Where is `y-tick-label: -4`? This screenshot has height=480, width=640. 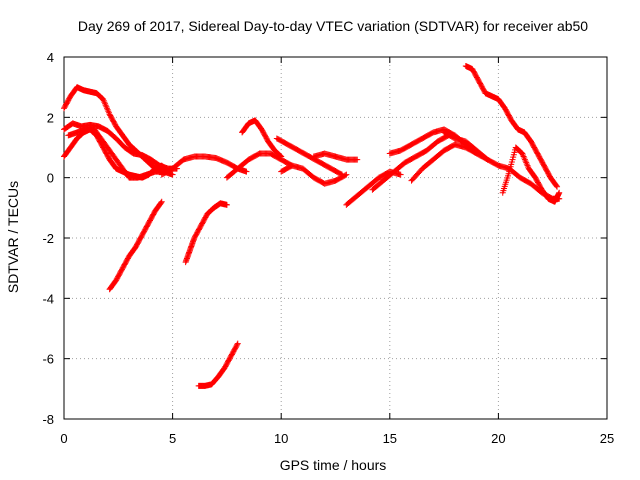
y-tick-label: -4 is located at coordinates (48, 298).